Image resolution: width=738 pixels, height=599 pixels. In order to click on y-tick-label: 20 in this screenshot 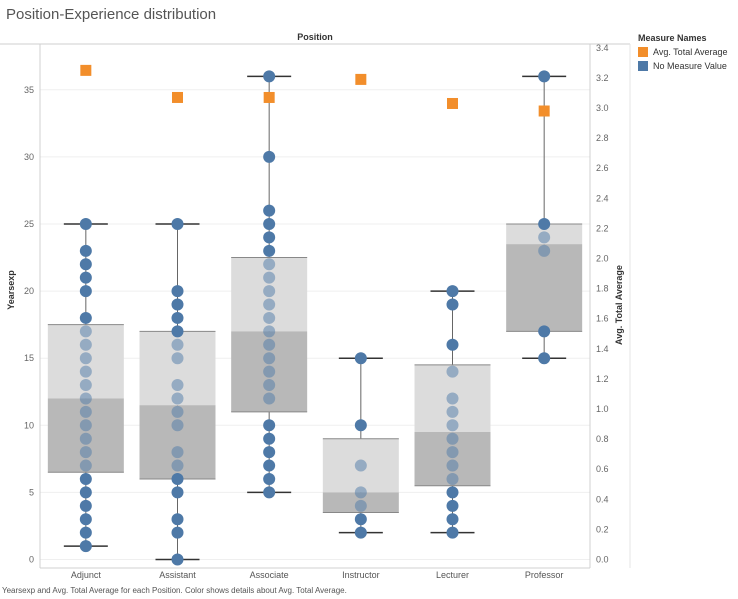, I will do `click(29, 291)`.